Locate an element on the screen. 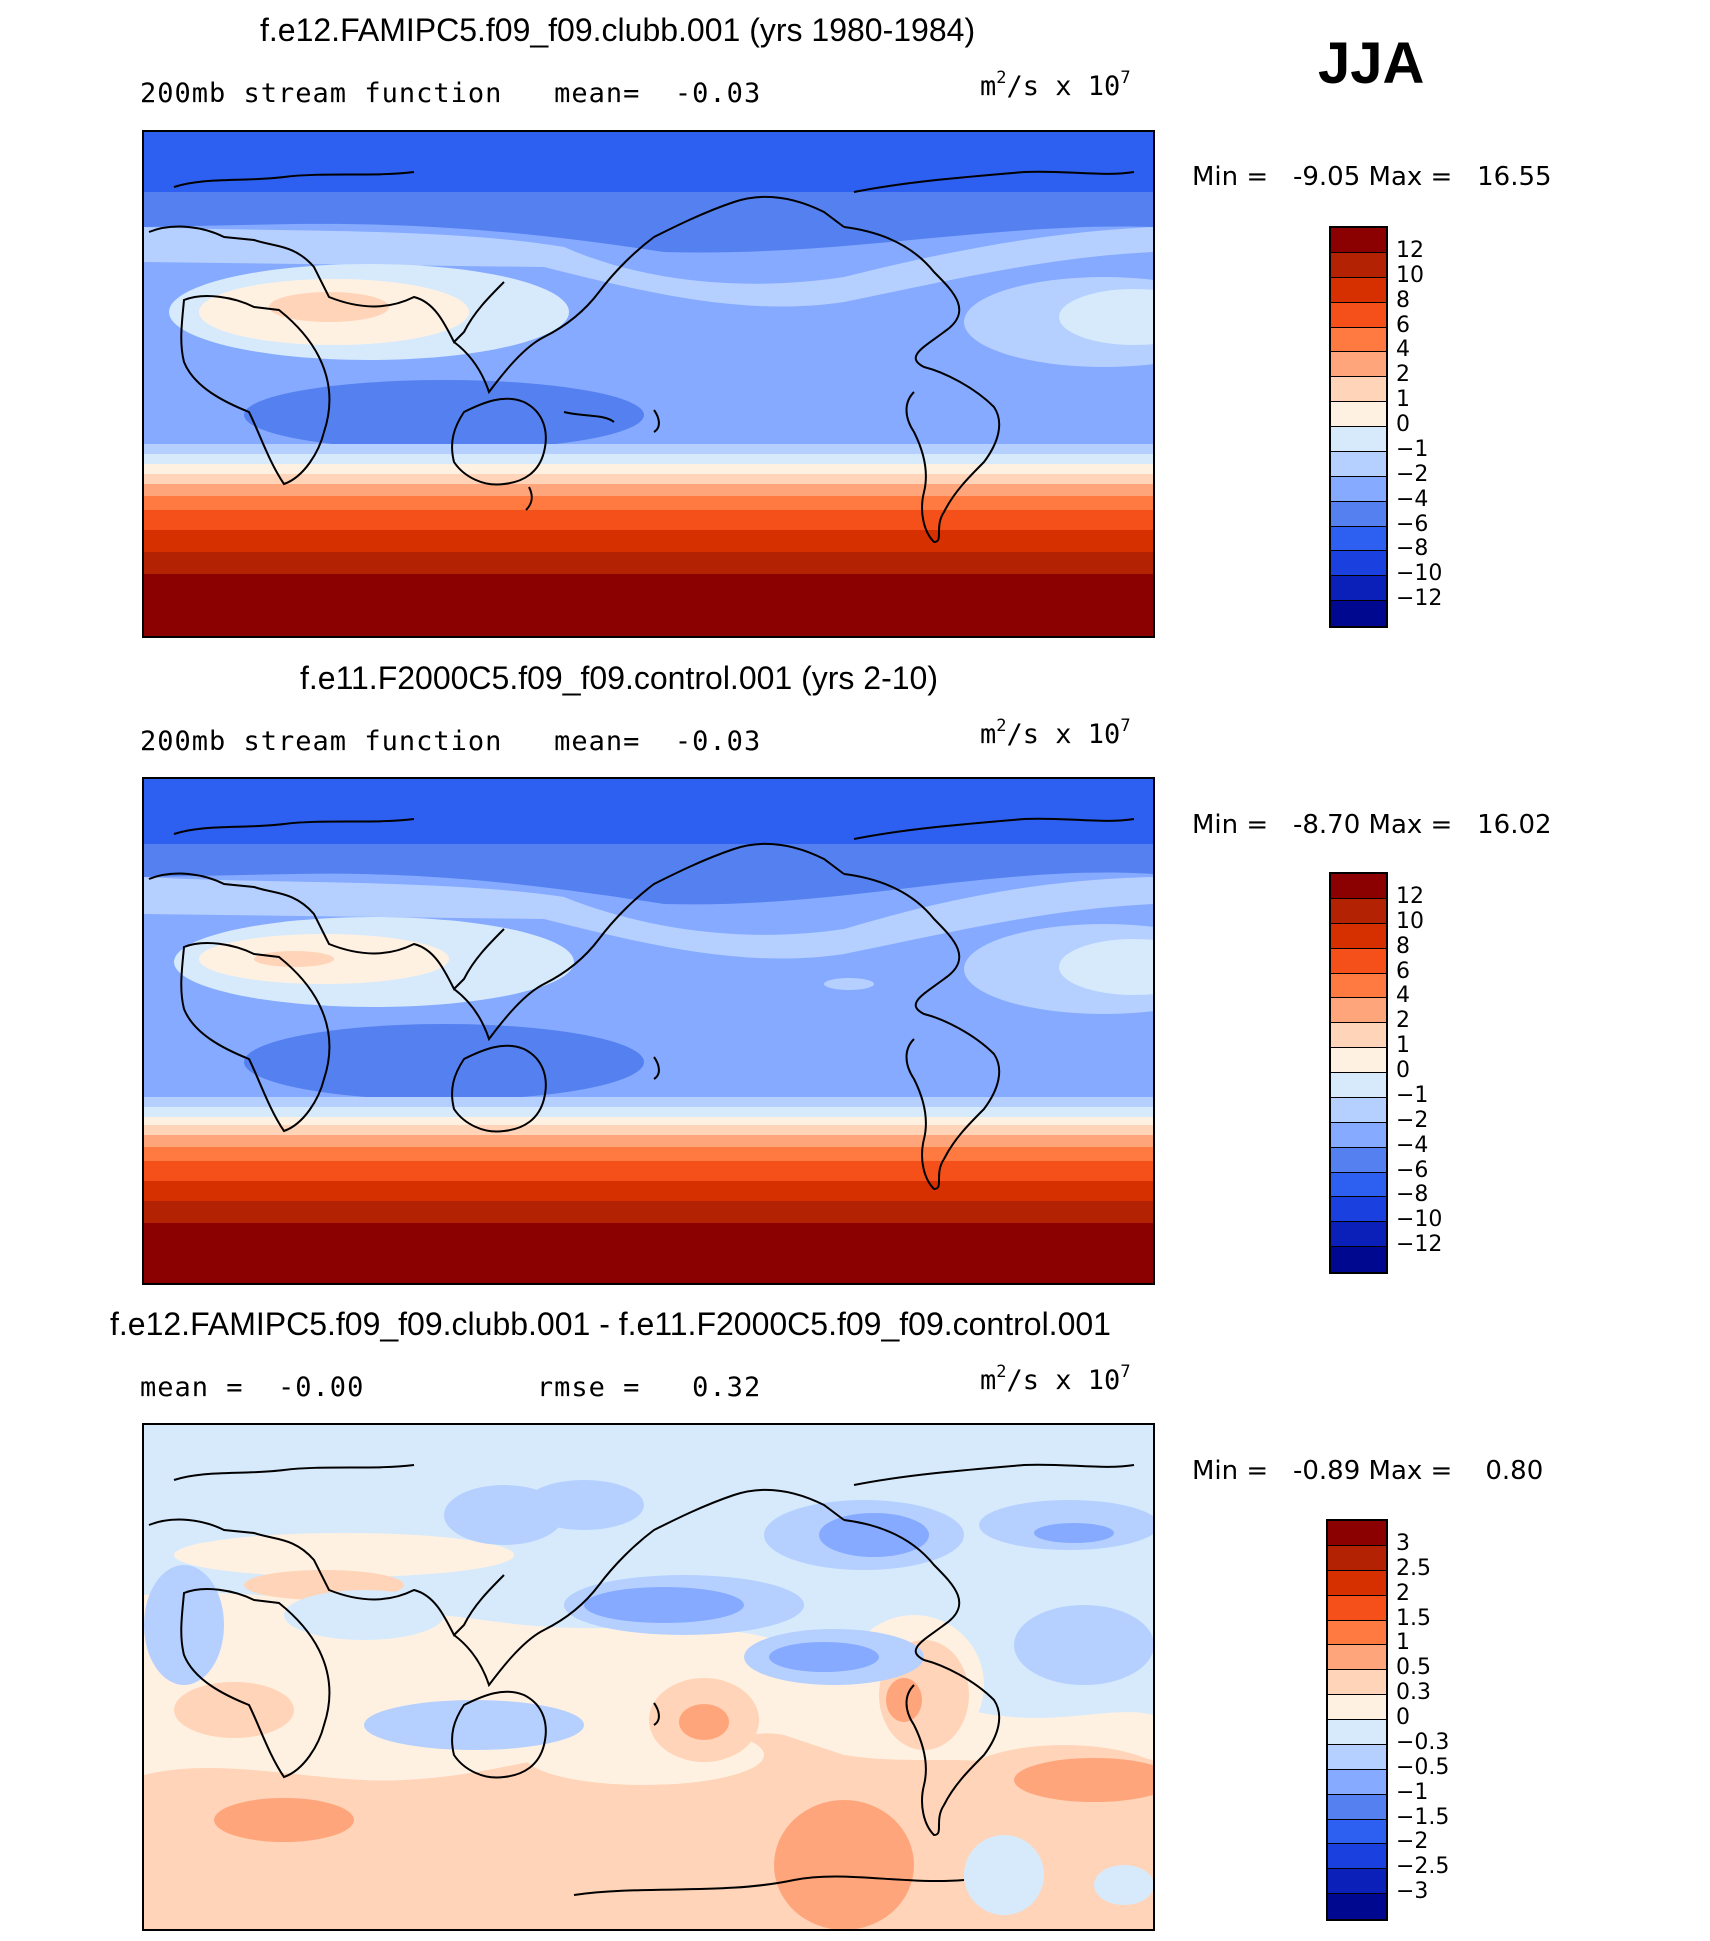 The image size is (1710, 1941). panel-2-colorbar is located at coordinates (1358, 1073).